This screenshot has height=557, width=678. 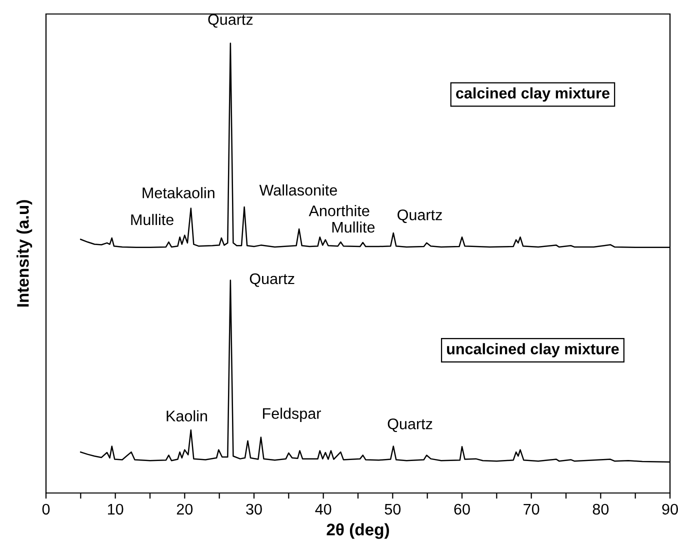 I want to click on x-tick-label: 20, so click(x=184, y=509).